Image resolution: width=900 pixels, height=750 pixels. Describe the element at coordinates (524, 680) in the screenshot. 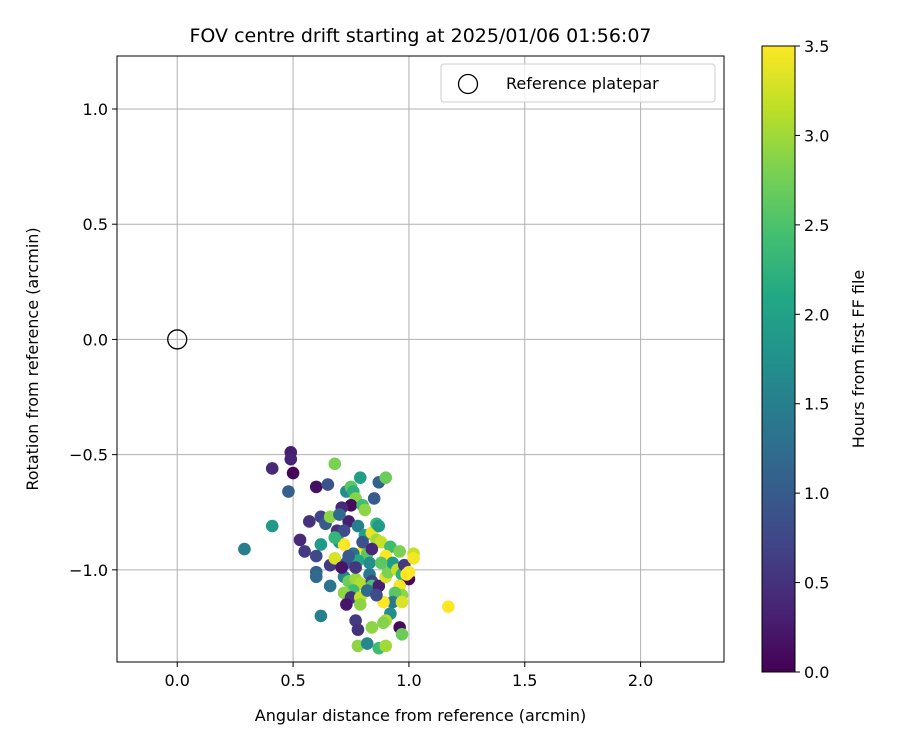

I see `x-tick-label: 1.5` at that location.